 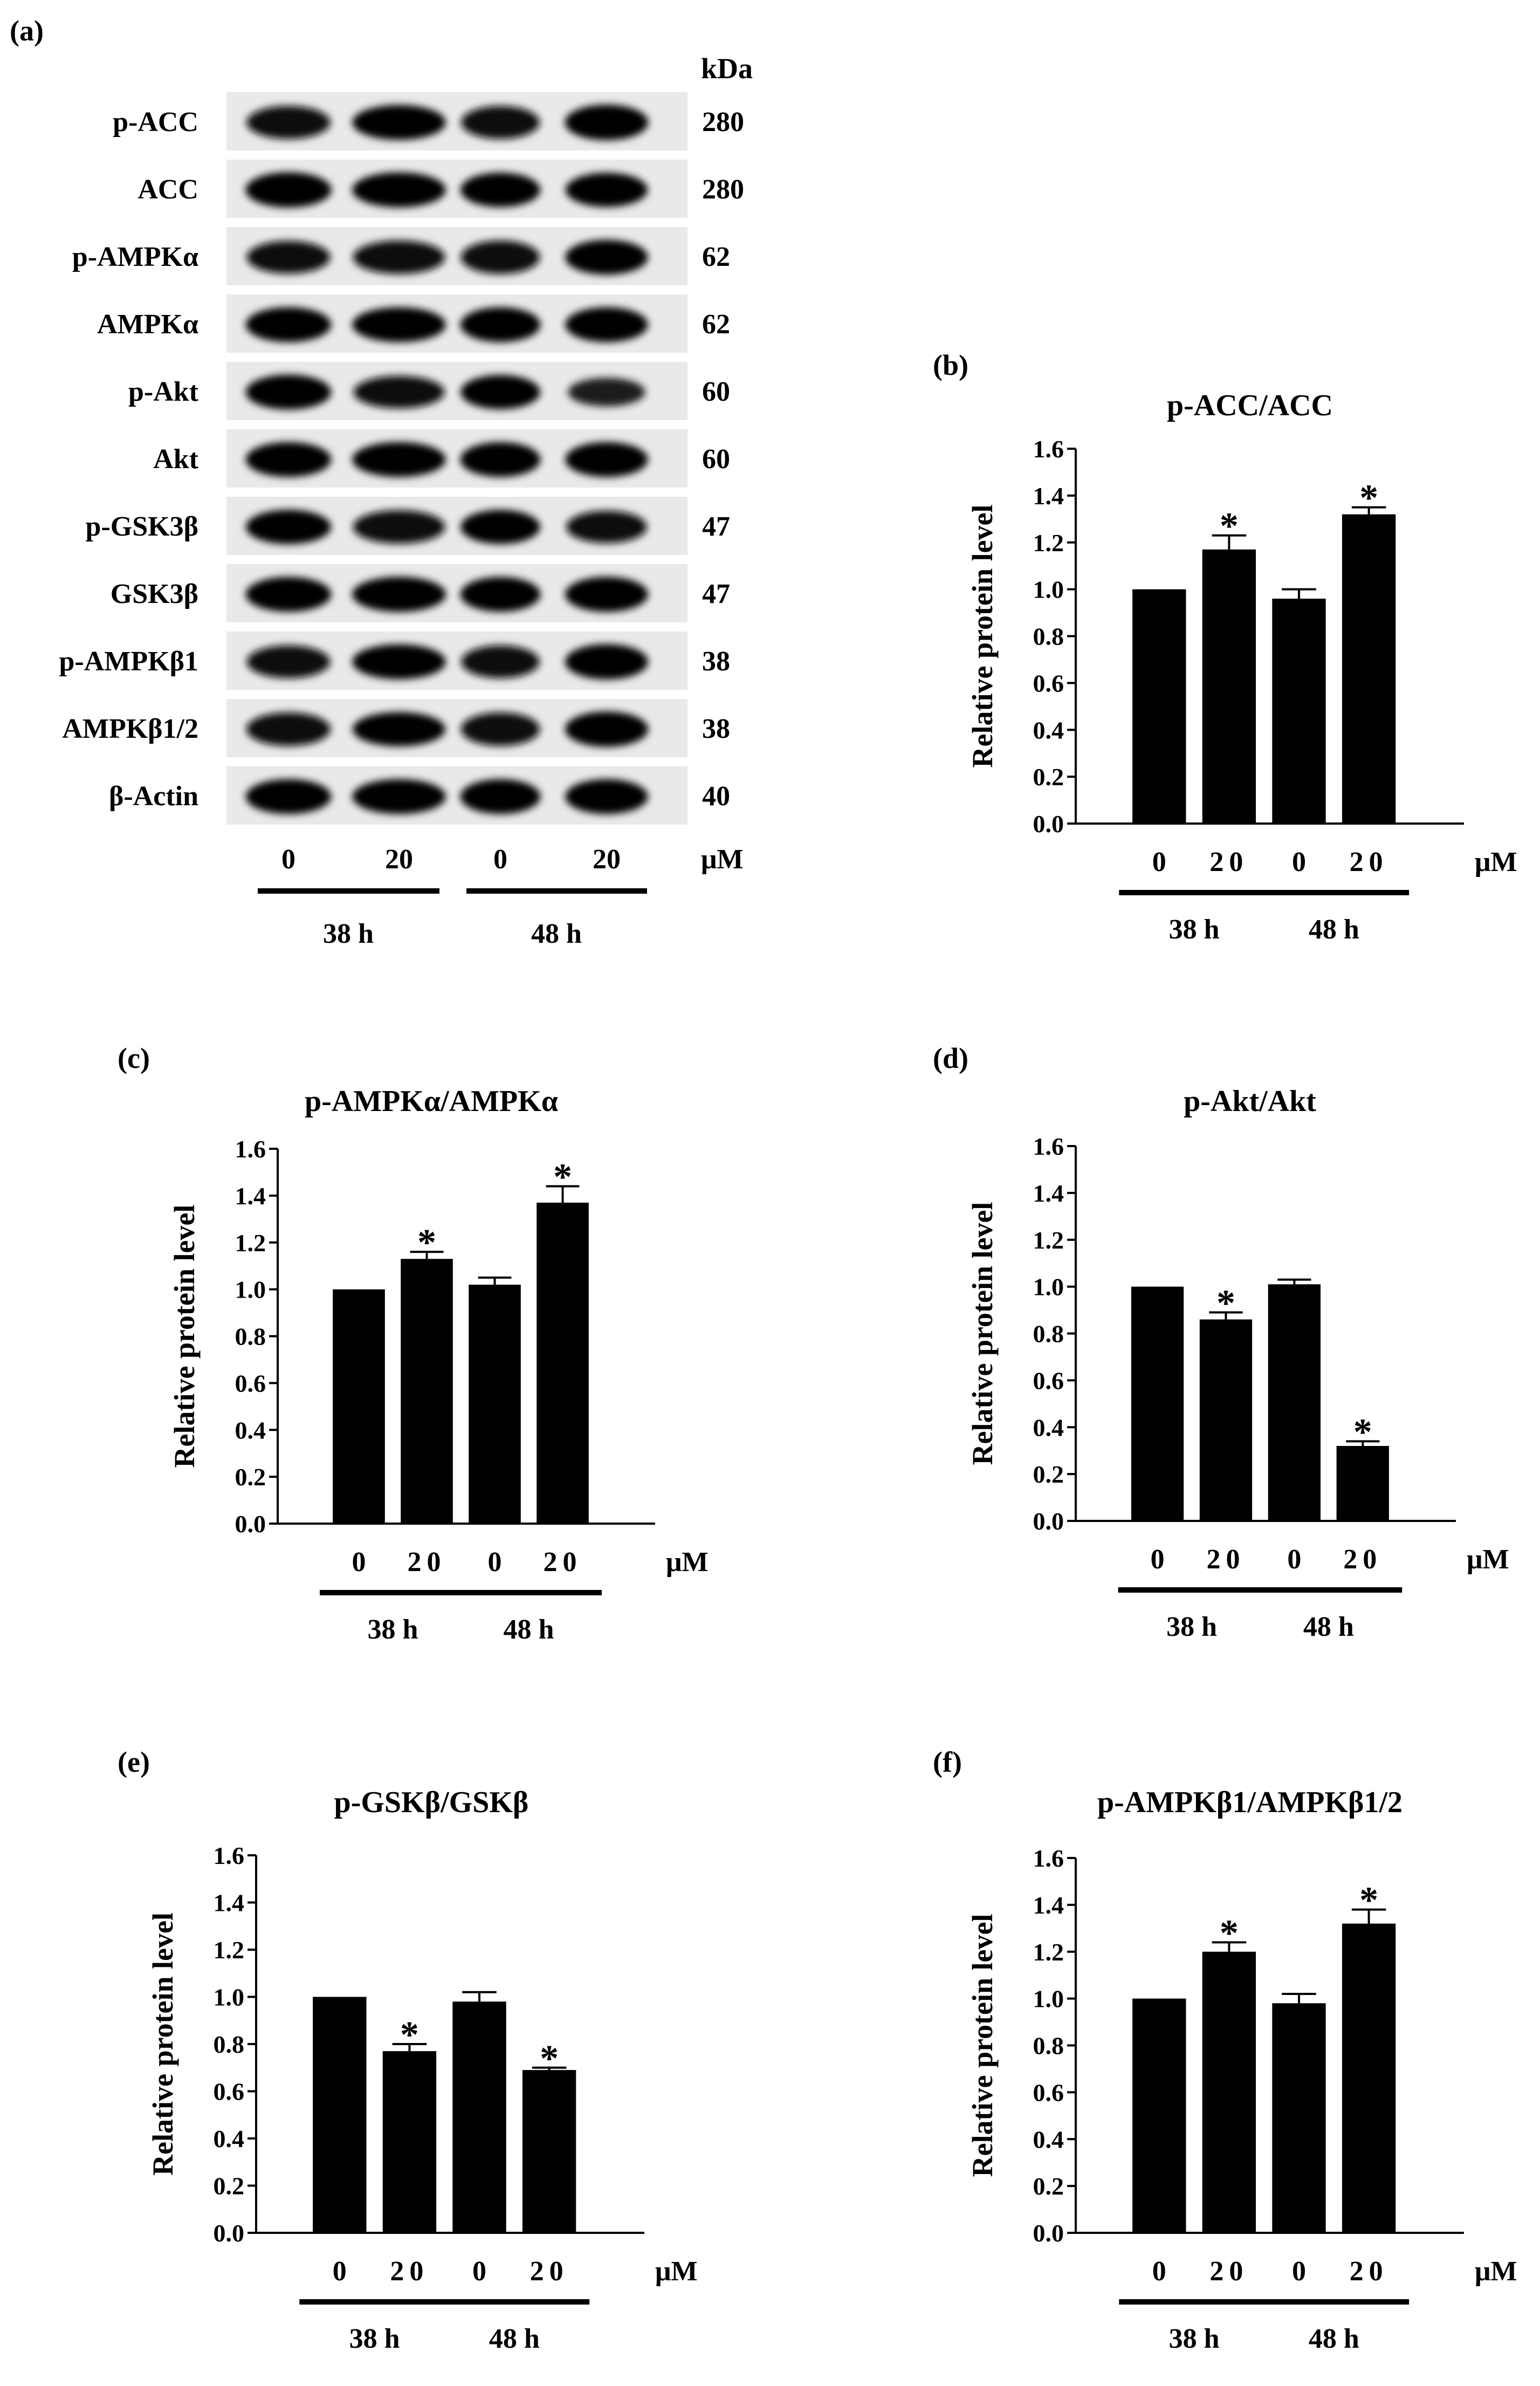 What do you see at coordinates (431, 1101) in the screenshot?
I see `chart-title: p-AMPKα/AMPKα` at bounding box center [431, 1101].